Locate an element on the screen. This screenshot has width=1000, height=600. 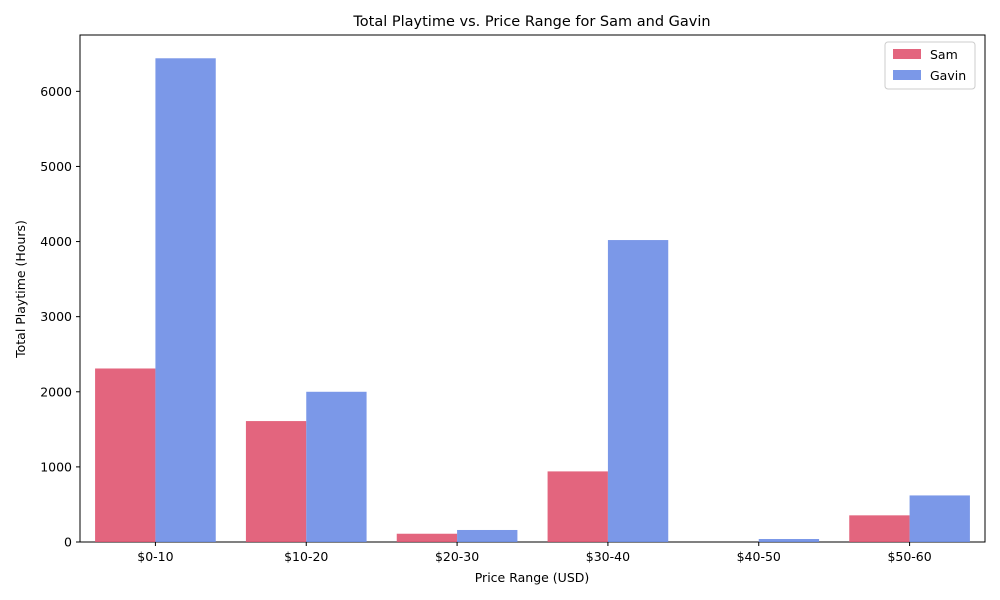
y-axis-label: Total Playtime (Hours) is located at coordinates (20, 289).